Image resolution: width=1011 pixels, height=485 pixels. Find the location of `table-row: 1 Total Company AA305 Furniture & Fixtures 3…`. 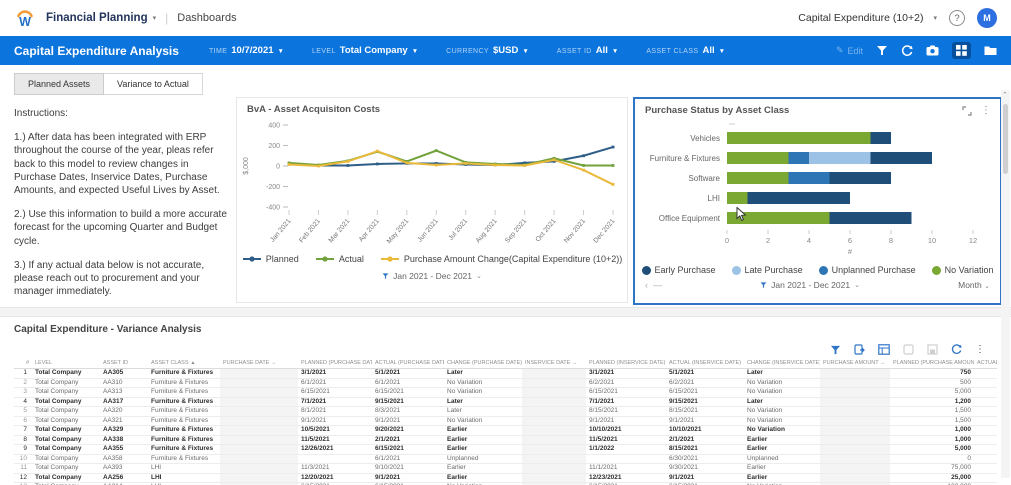

table-row: 1 Total Company AA305 Furniture & Fixtures 3… is located at coordinates (505, 373).